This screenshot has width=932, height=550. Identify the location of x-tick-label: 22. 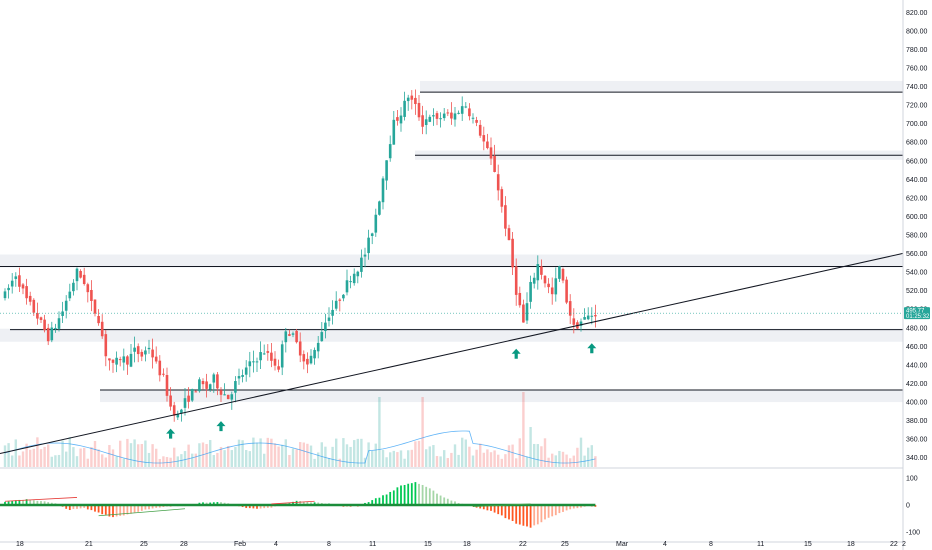
(523, 544).